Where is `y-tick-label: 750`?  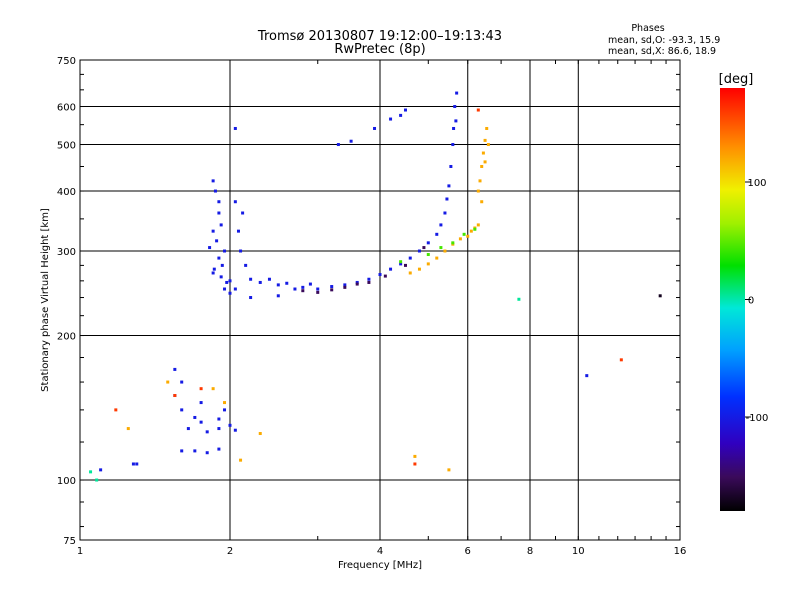 y-tick-label: 750 is located at coordinates (66, 61).